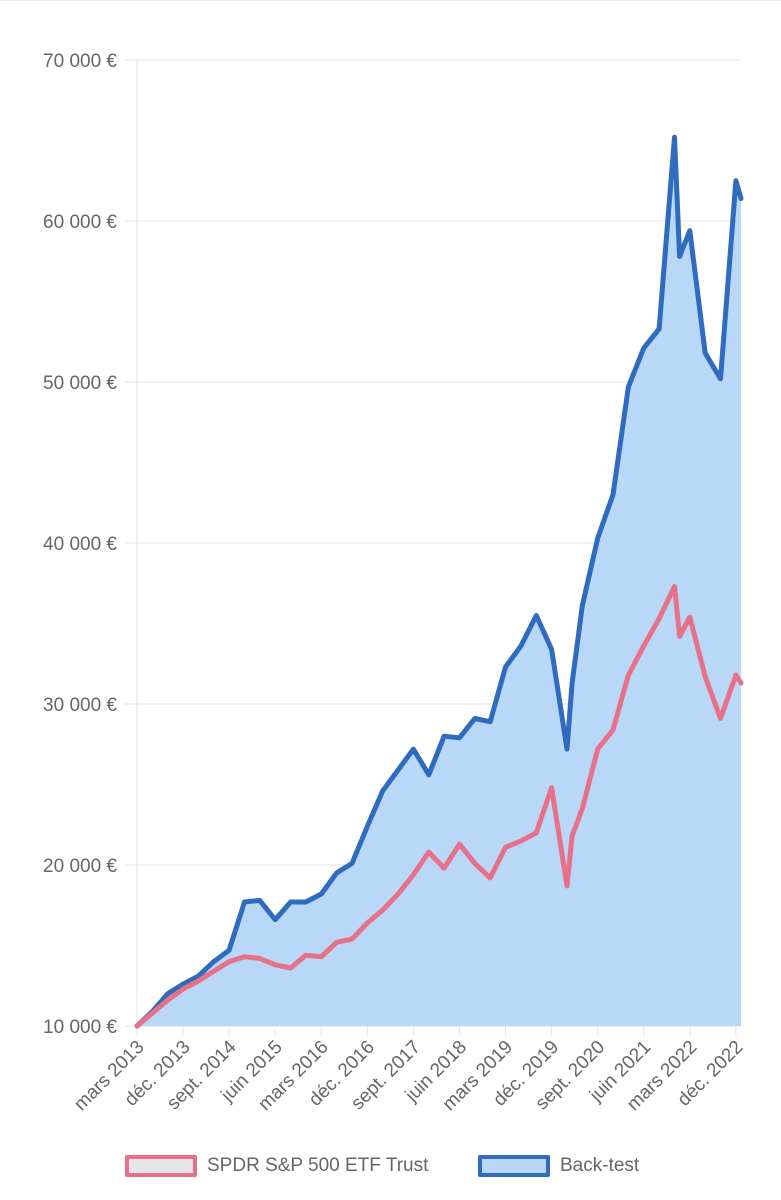  Describe the element at coordinates (80, 61) in the screenshot. I see `y-tick-label: 70 000 €` at that location.